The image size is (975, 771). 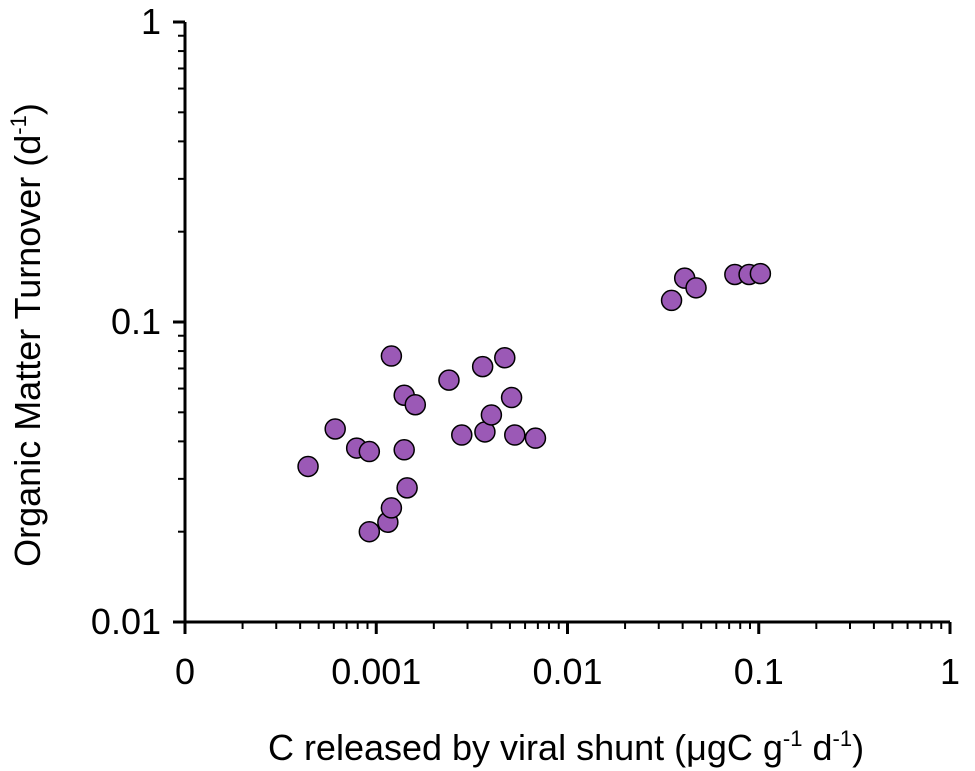 What do you see at coordinates (136, 321) in the screenshot?
I see `y-tick-label: 0.1` at bounding box center [136, 321].